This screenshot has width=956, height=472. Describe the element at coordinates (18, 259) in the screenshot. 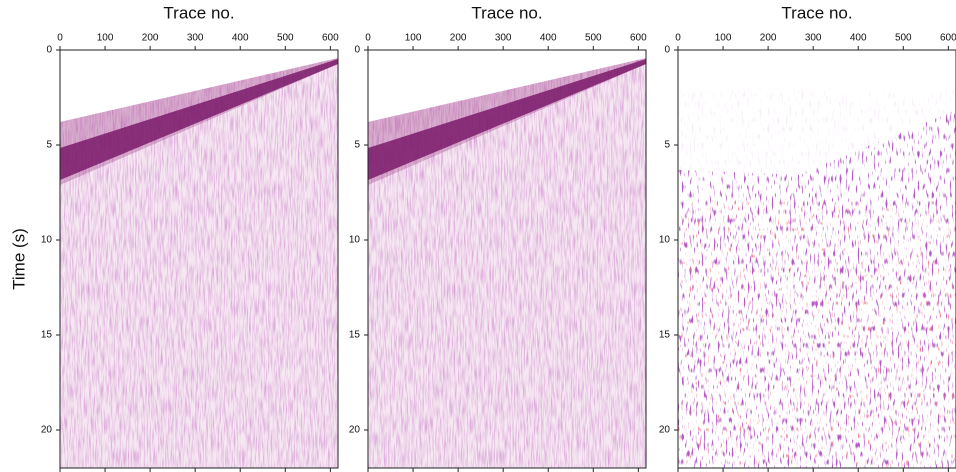

I see `y-axis-label: Time (s)` at that location.